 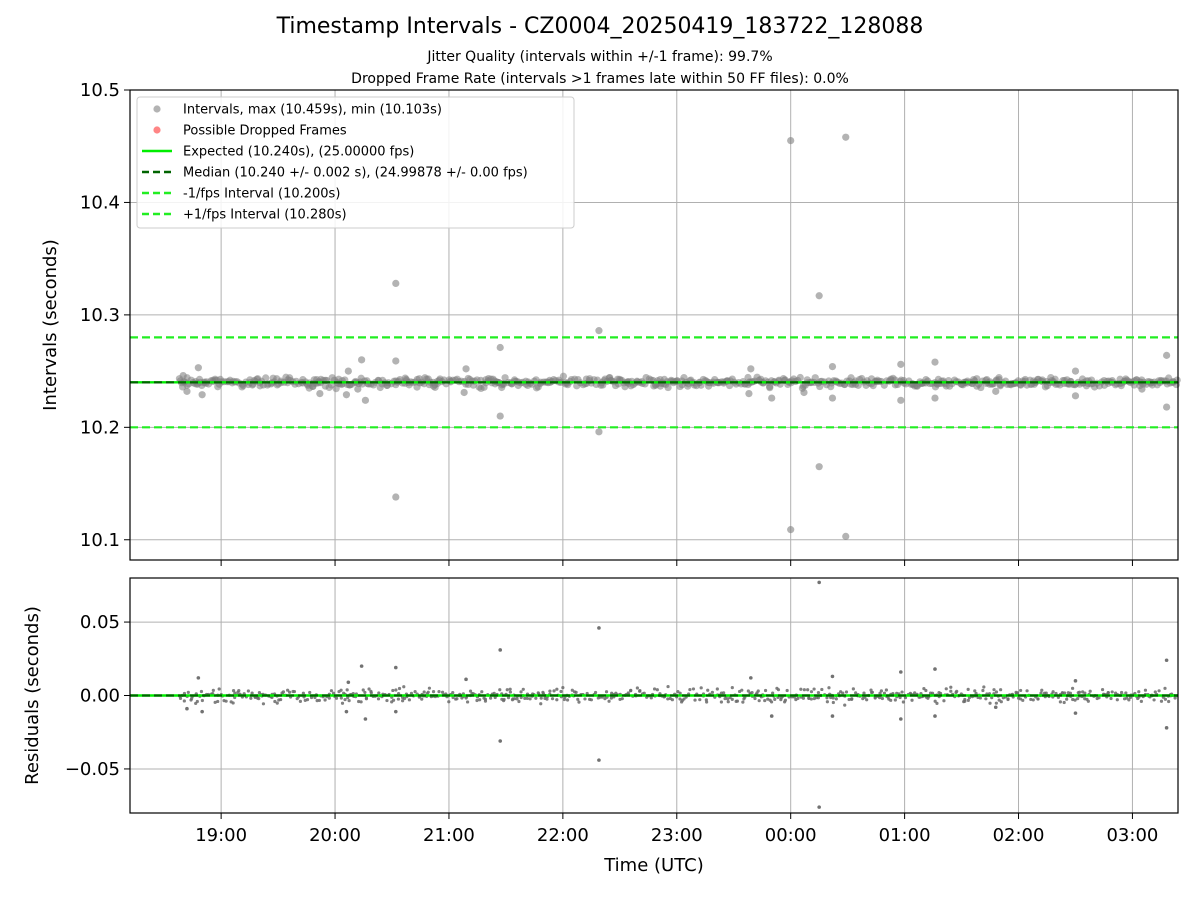 I want to click on top-y-axis-label: Intervals (seconds), so click(x=50, y=325).